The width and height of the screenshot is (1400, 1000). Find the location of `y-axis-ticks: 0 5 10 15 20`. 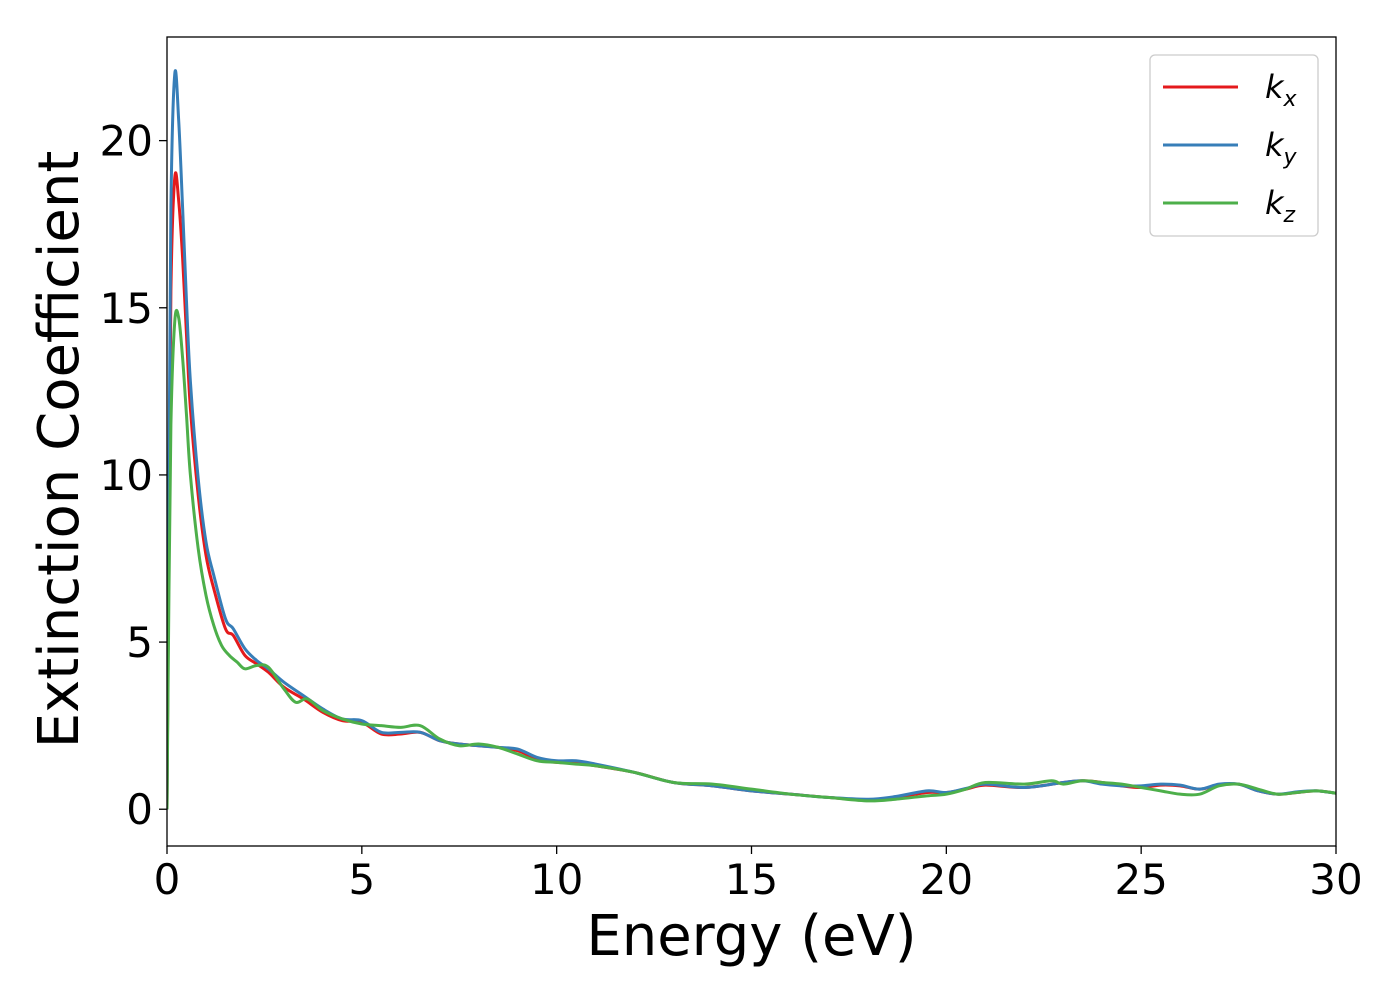

y-axis-ticks: 0 5 10 15 20 is located at coordinates (133, 475).